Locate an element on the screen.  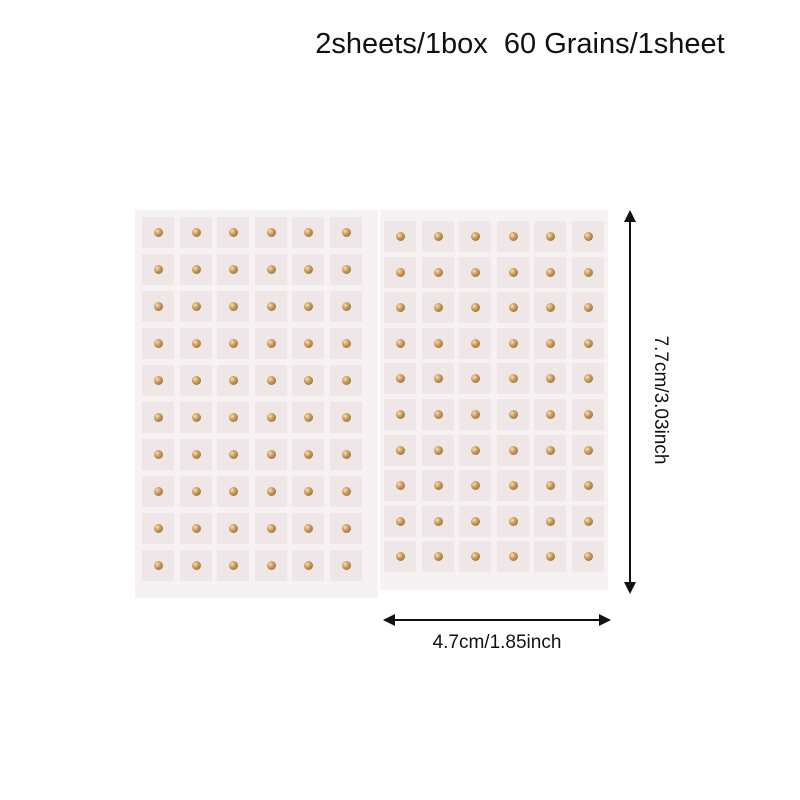
sticker-sheet-right is located at coordinates (494, 400).